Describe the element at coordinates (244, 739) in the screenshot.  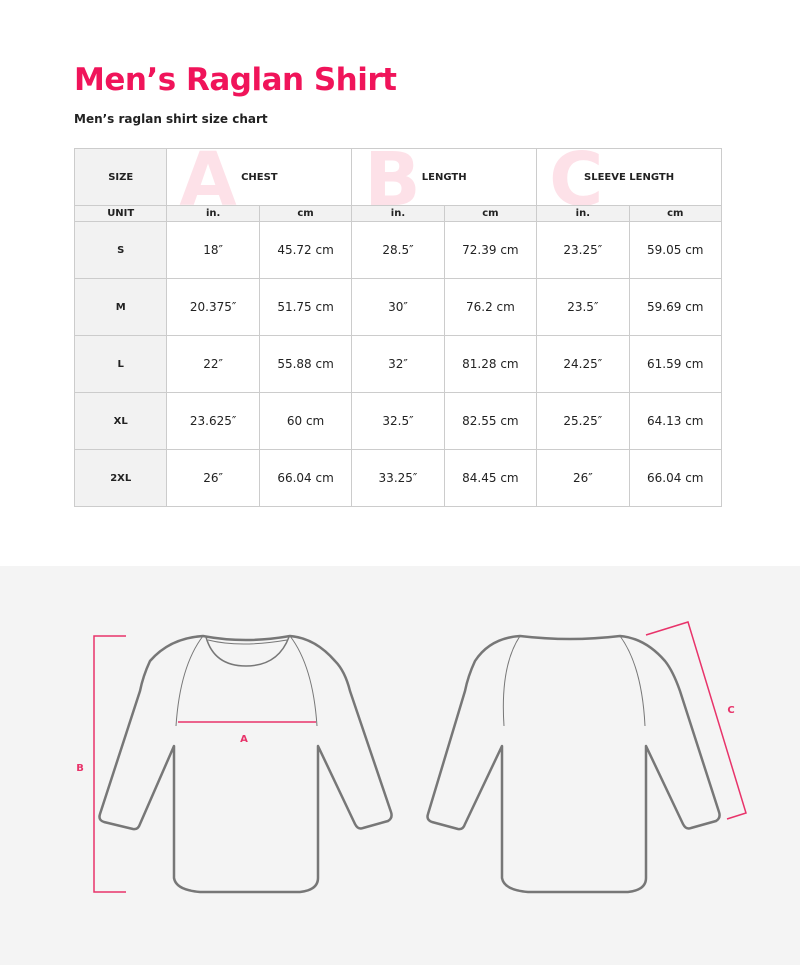
I see `label-a: A` at that location.